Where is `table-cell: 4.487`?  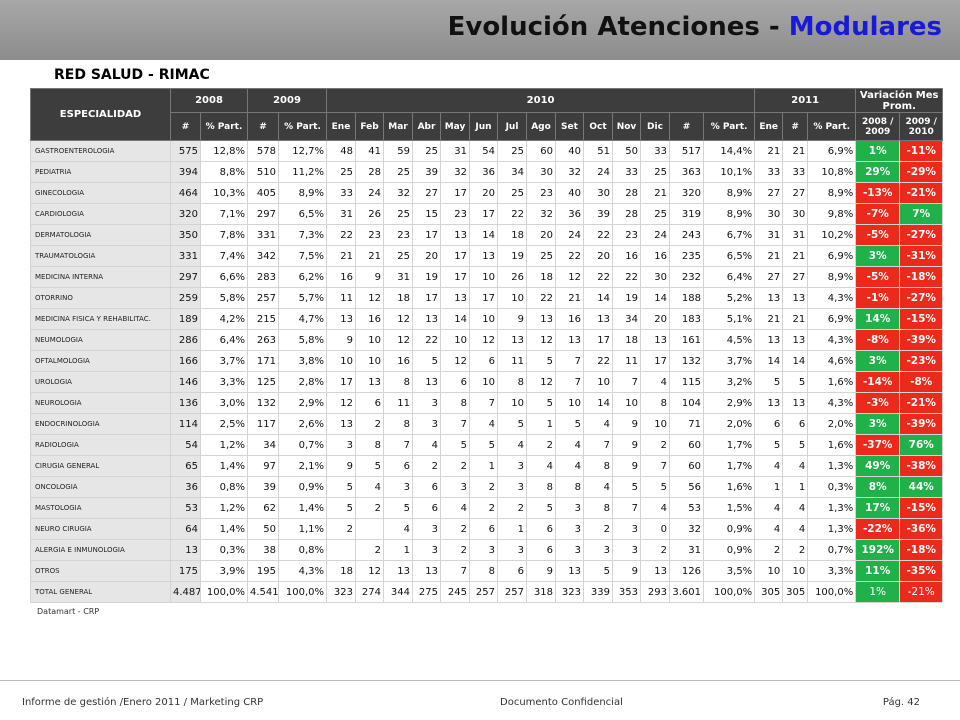
table-cell: 4.487 is located at coordinates (185, 592).